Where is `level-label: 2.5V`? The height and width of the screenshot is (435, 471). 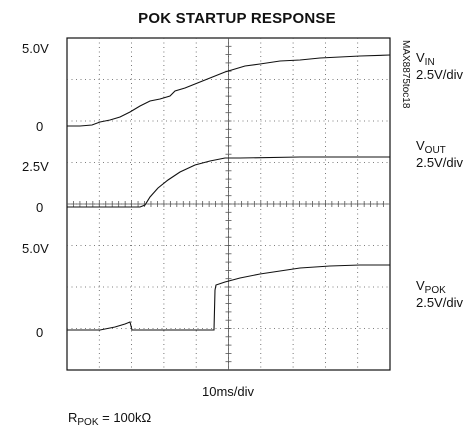
level-label: 2.5V is located at coordinates (35, 166).